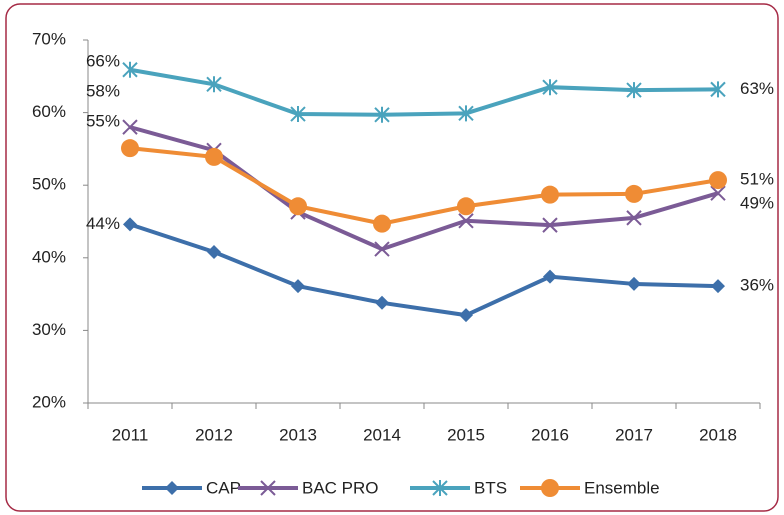 Image resolution: width=784 pixels, height=515 pixels. Describe the element at coordinates (340, 487) in the screenshot. I see `legend-label: BAC PRO` at that location.